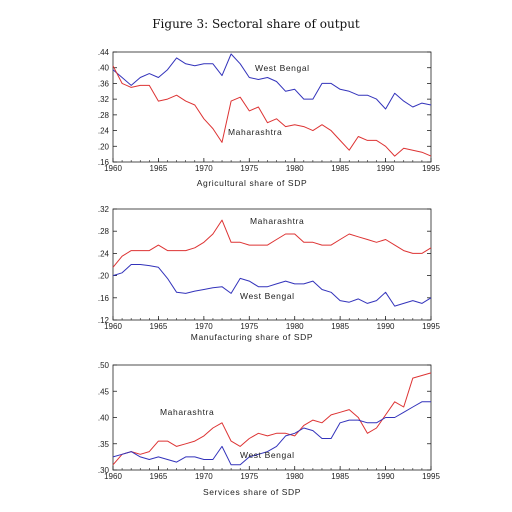 Image resolution: width=512 pixels, height=512 pixels. Describe the element at coordinates (252, 337) in the screenshot. I see `x-axis-label: Manufacturing share of SDP` at that location.